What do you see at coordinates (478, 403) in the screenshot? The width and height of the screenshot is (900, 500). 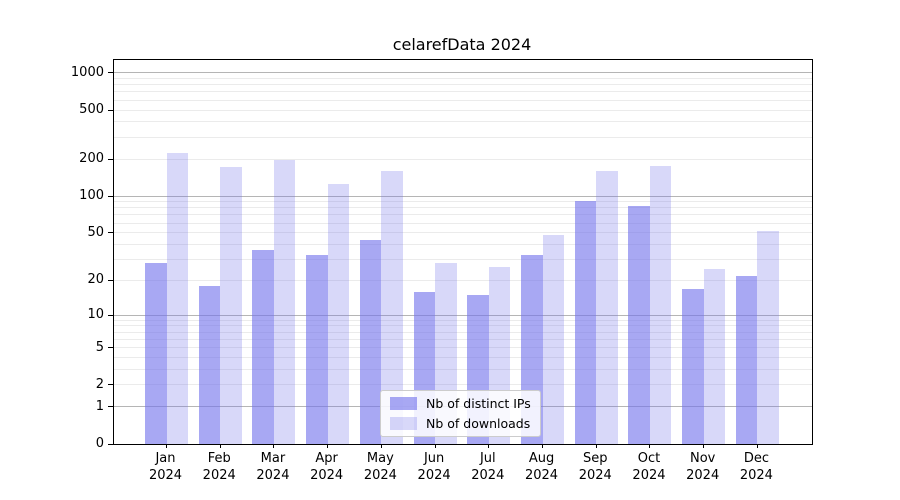 I see `legend-label-distinct-ips: Nb of distinct IPs` at bounding box center [478, 403].